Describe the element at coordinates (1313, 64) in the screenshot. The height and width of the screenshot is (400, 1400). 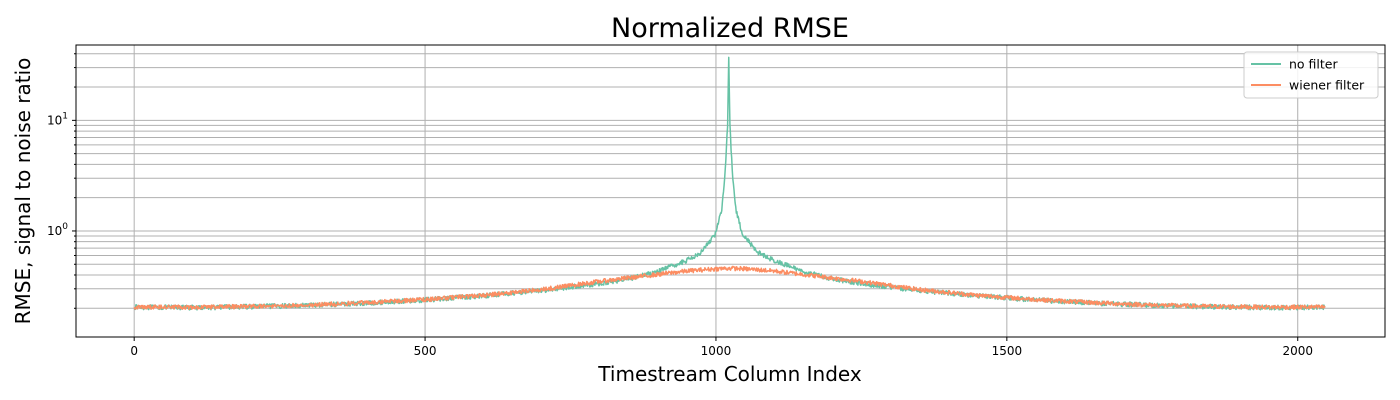
I see `legend-label-no-filter: no filter` at that location.